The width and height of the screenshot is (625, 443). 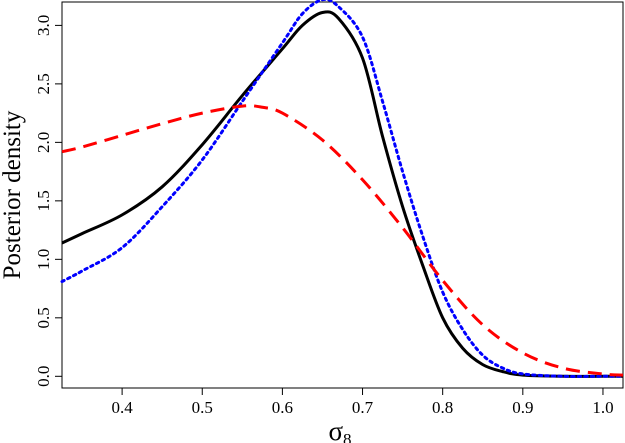 What do you see at coordinates (43, 83) in the screenshot?
I see `y-tick-label: 2.5` at bounding box center [43, 83].